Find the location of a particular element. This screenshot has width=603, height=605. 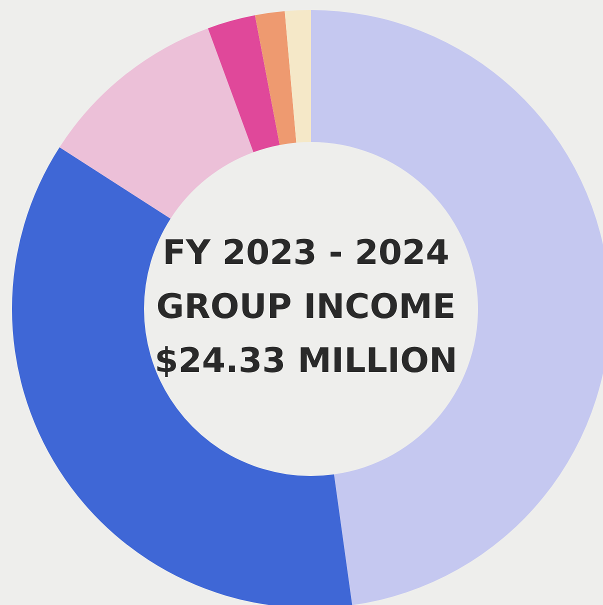

text: GROUP INCOME is located at coordinates (306, 307).